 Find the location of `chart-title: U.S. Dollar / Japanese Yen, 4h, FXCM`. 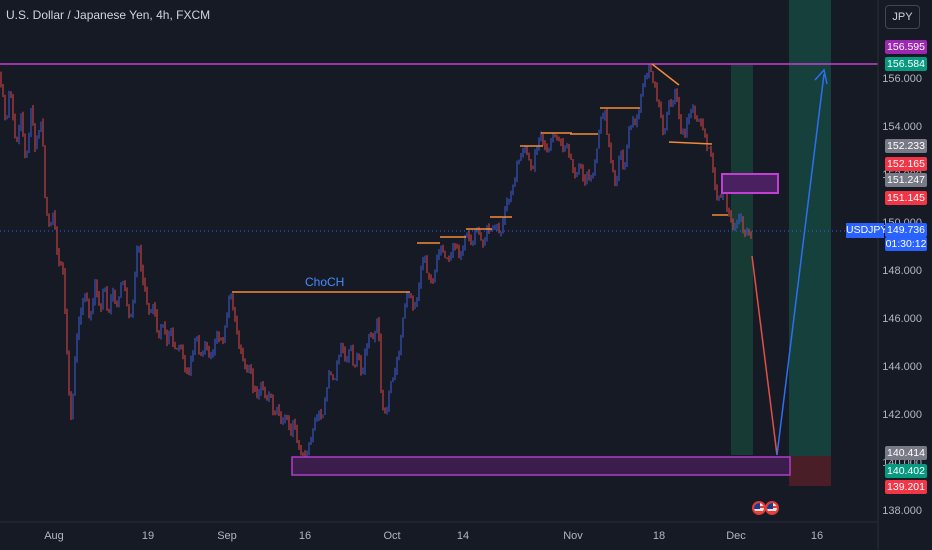

chart-title: U.S. Dollar / Japanese Yen, 4h, FXCM is located at coordinates (108, 15).